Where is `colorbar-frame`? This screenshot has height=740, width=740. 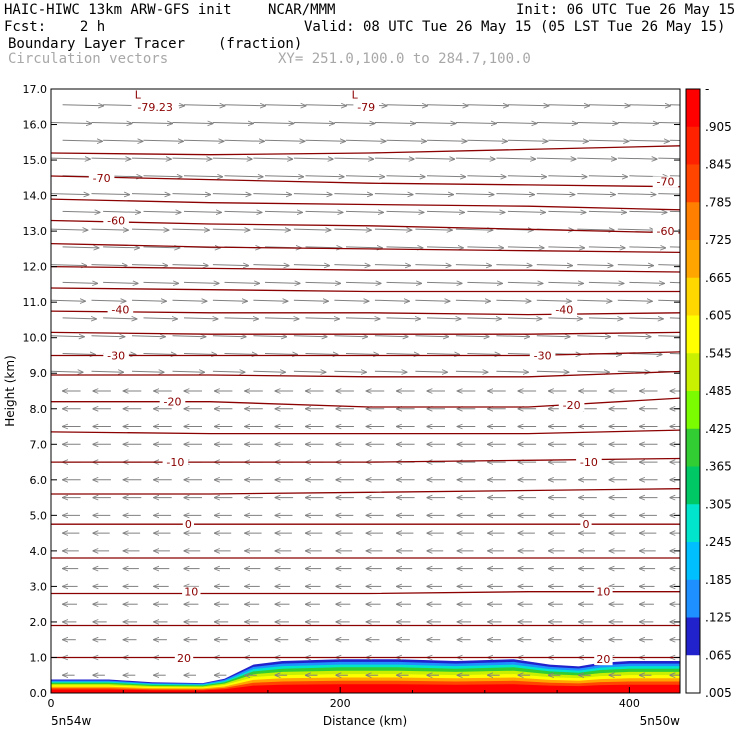
colorbar-frame is located at coordinates (693, 391).